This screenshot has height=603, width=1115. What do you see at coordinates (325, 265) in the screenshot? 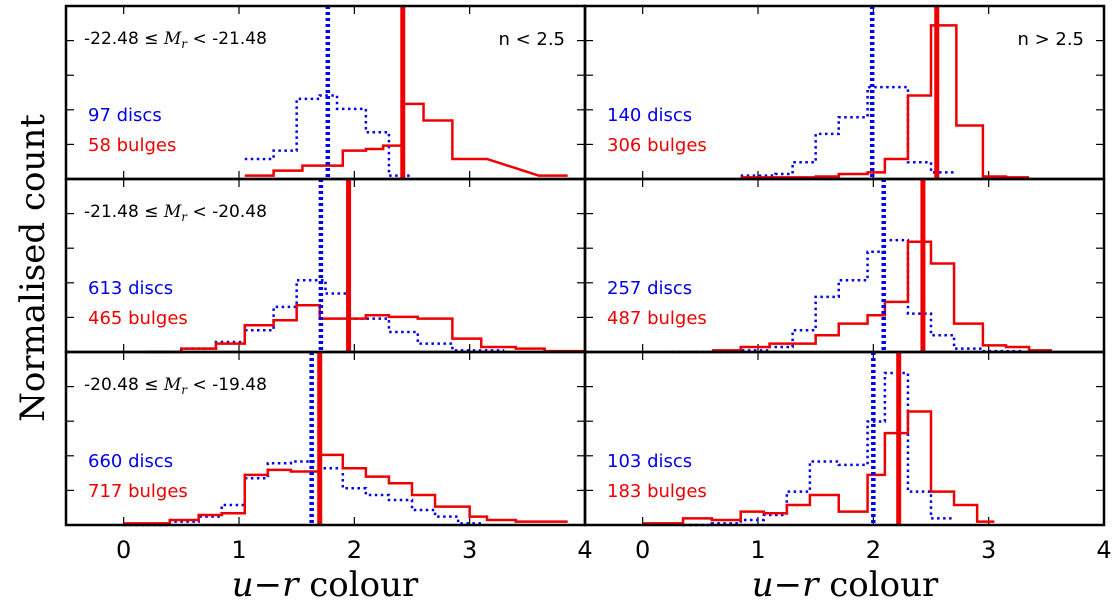
I see `panel-r1-c0: 613 discs 465 bulges -21.48 ≤ Mr < -20.48` at bounding box center [325, 265].